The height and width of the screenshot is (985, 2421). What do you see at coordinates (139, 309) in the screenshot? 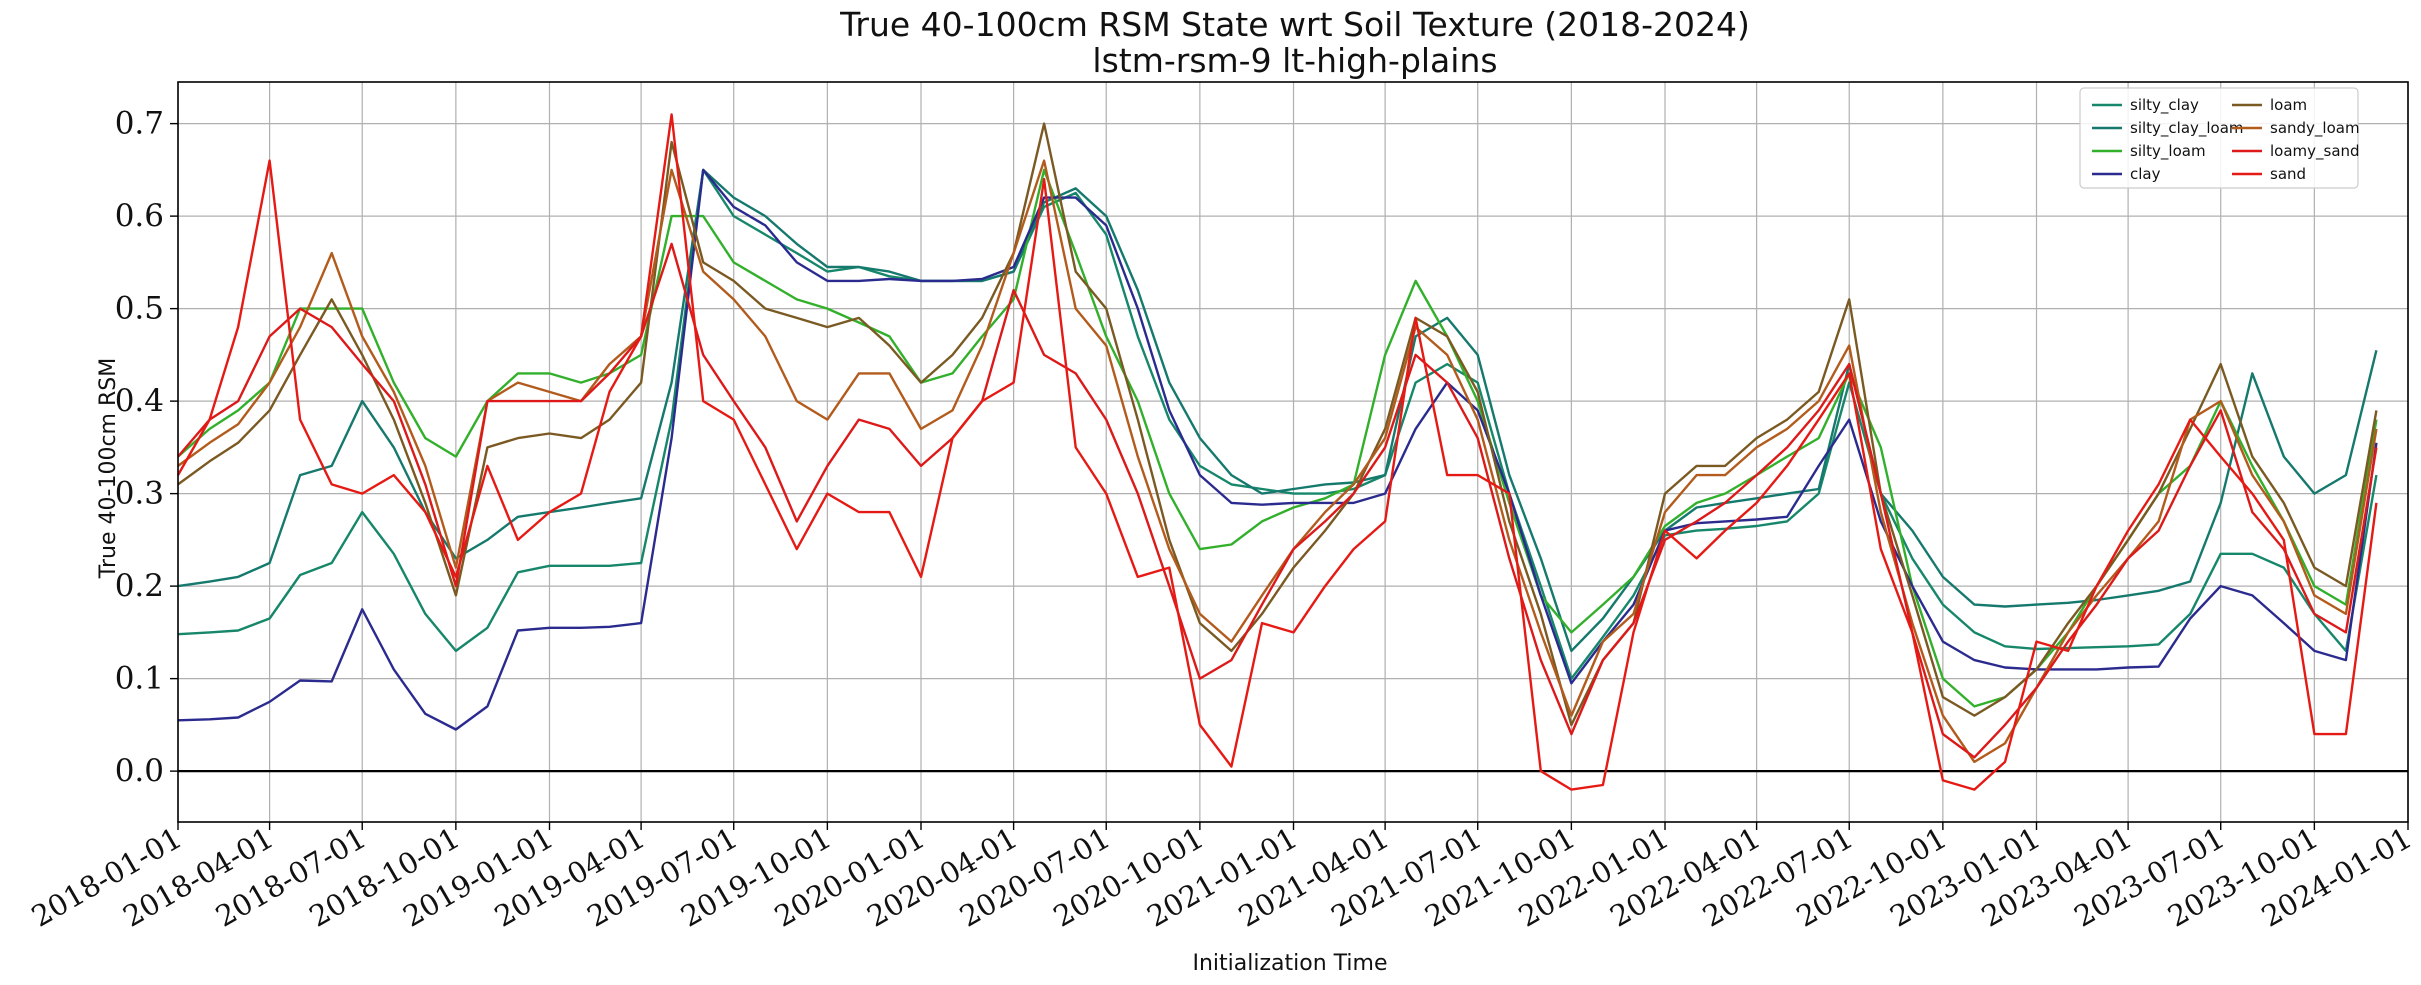
I see `y-tick-label: 0.5` at bounding box center [139, 309].